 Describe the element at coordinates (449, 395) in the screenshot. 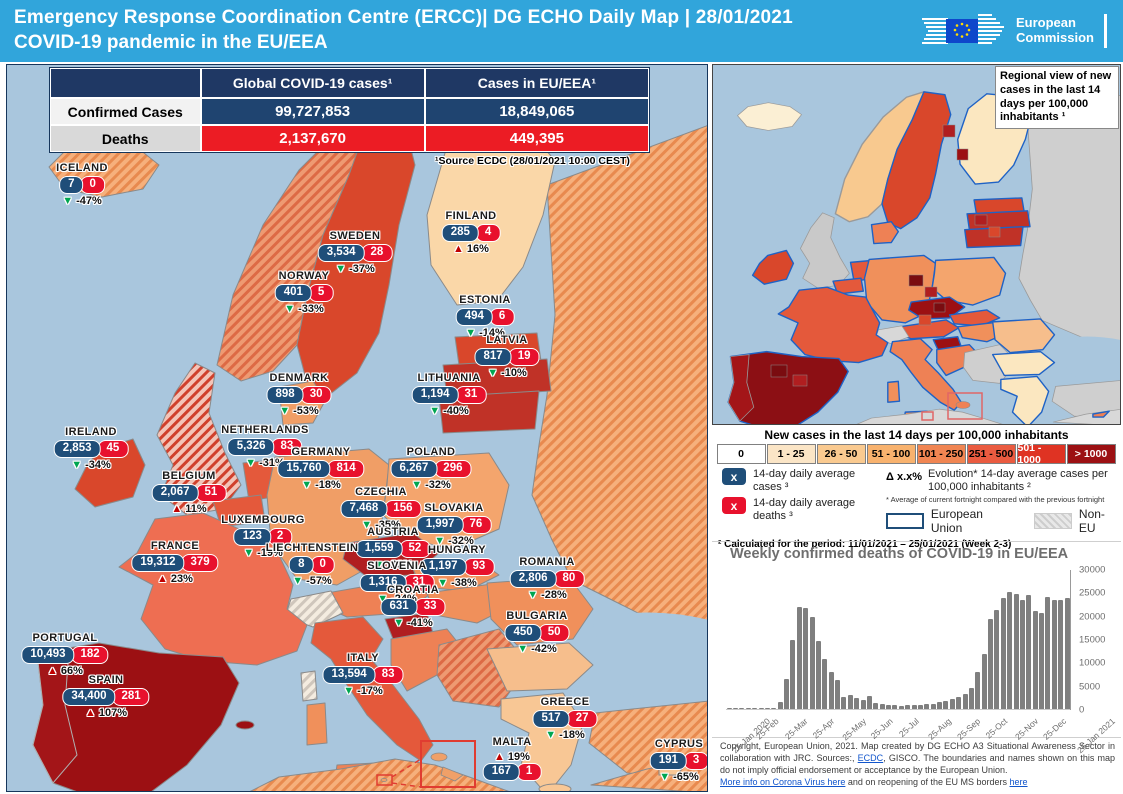

I see `country-badges: 1,194 31` at that location.